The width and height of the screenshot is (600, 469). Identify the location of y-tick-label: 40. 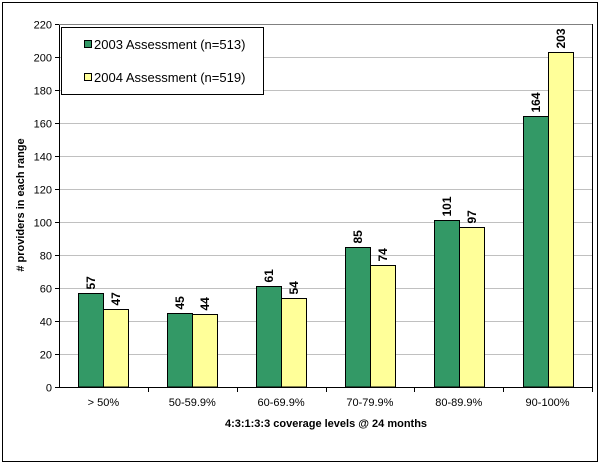
(46, 323).